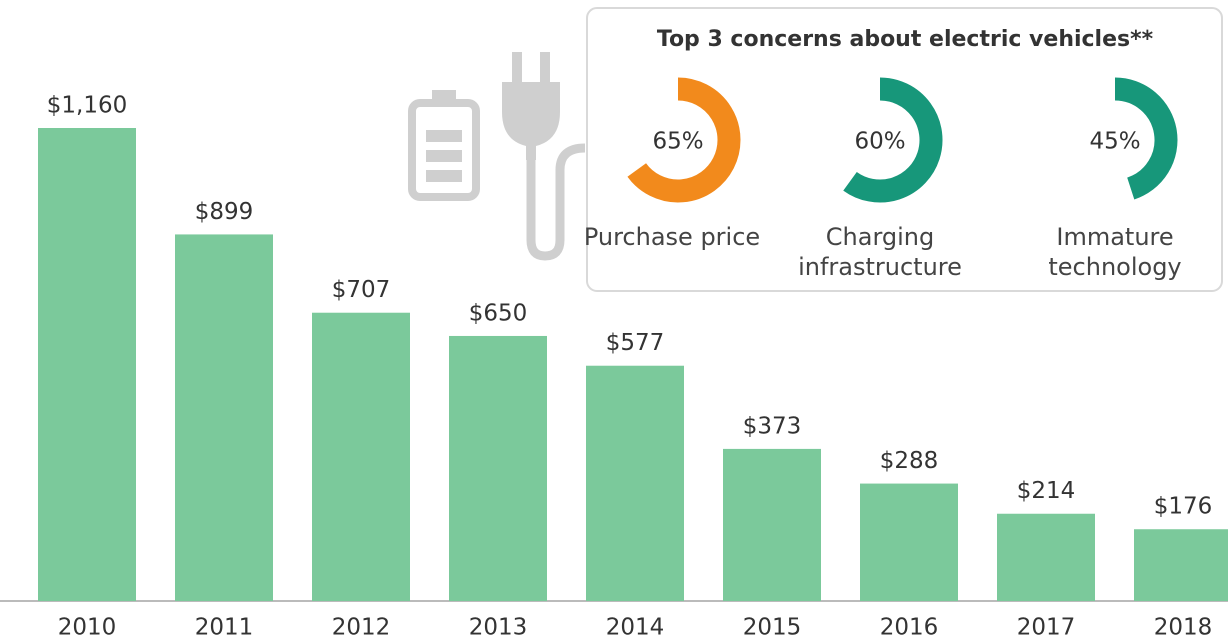  Describe the element at coordinates (1183, 507) in the screenshot. I see `value-label: $176` at that location.